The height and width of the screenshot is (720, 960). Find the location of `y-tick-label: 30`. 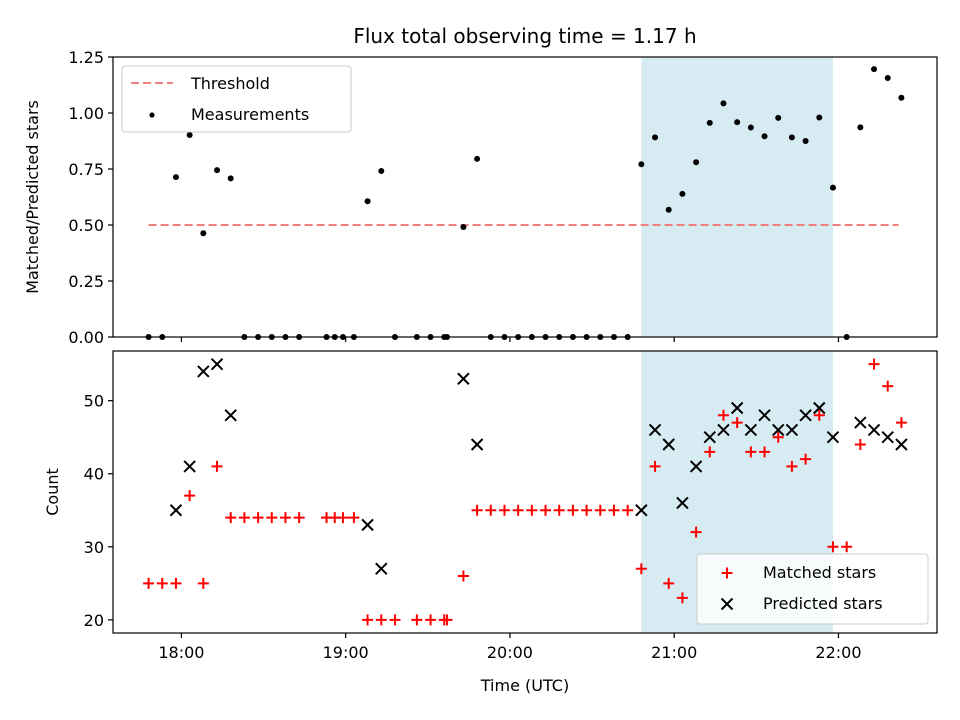

y-tick-label: 30 is located at coordinates (94, 547).